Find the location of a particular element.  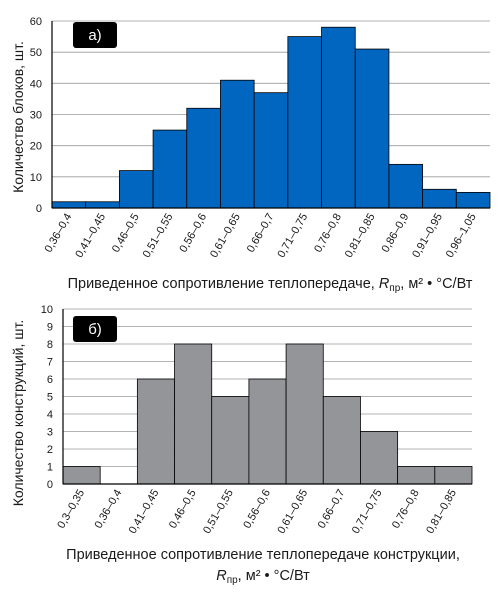

chart-b-y-tick-label: 5 is located at coordinates (50, 398).